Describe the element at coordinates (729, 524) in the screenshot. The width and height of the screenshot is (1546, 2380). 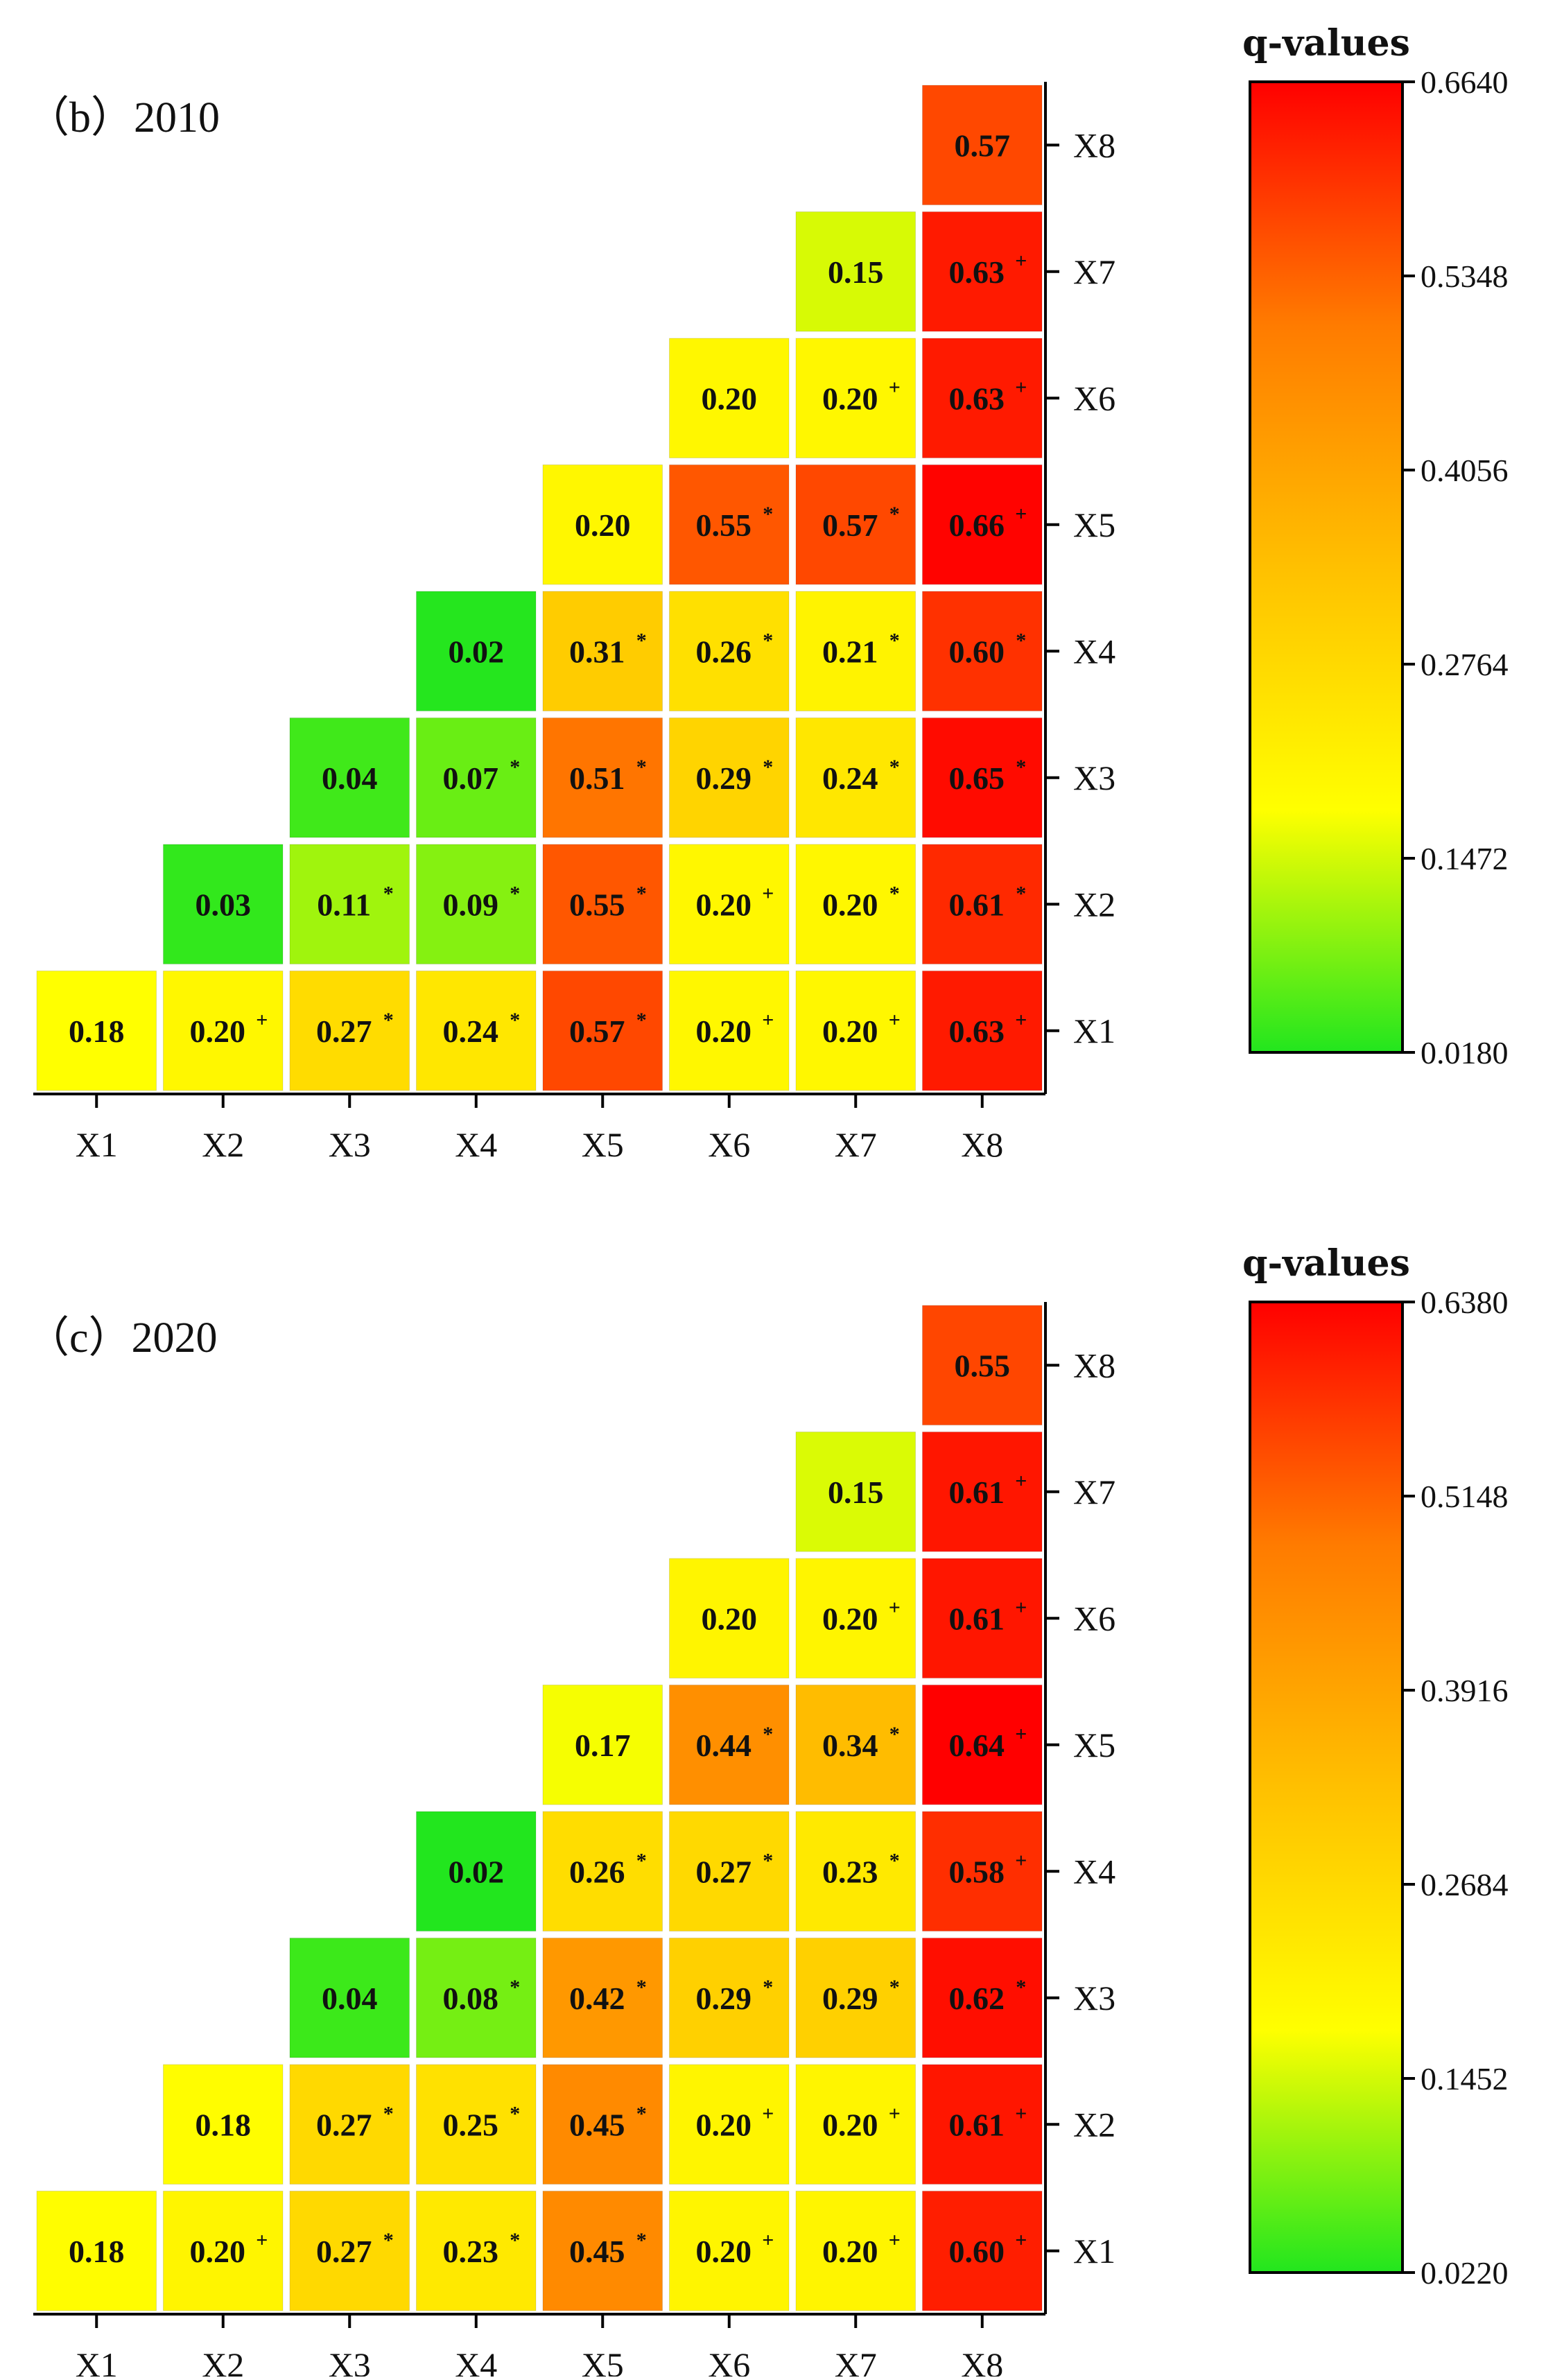
I see `heat-cell-x5-x6: 0.55 *` at that location.